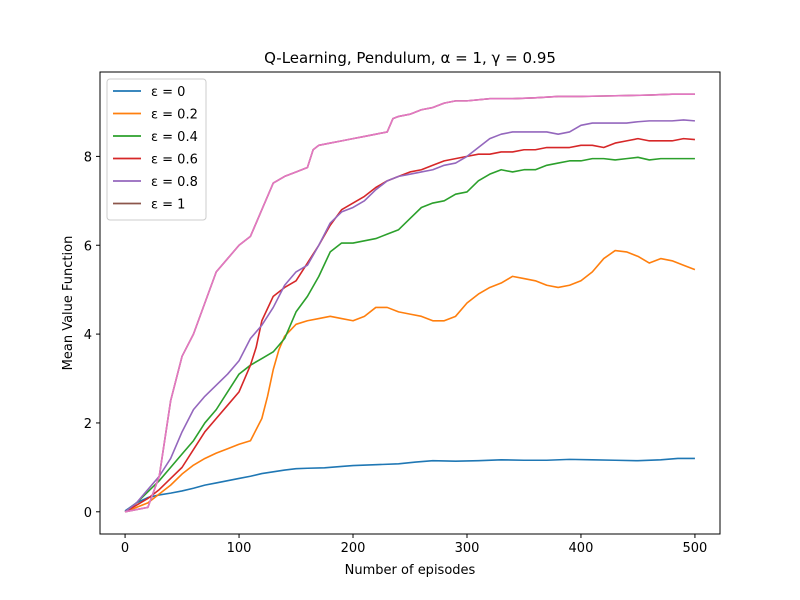  I want to click on legend-label-1: ε = 0.2, so click(174, 115).